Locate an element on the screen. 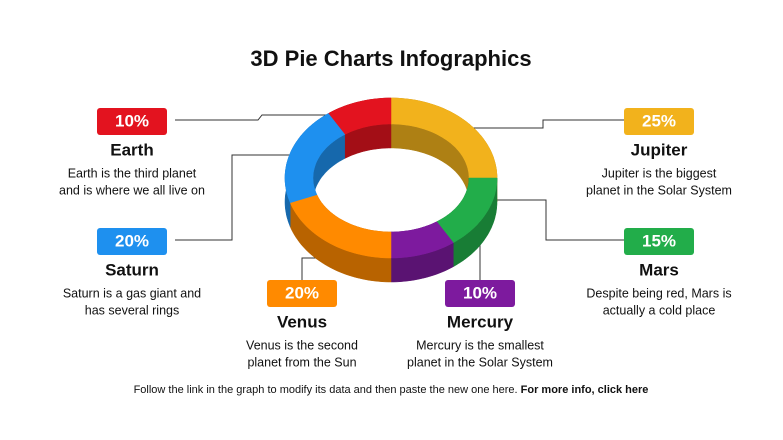 This screenshot has height=440, width=783. description: has several rings is located at coordinates (132, 310).